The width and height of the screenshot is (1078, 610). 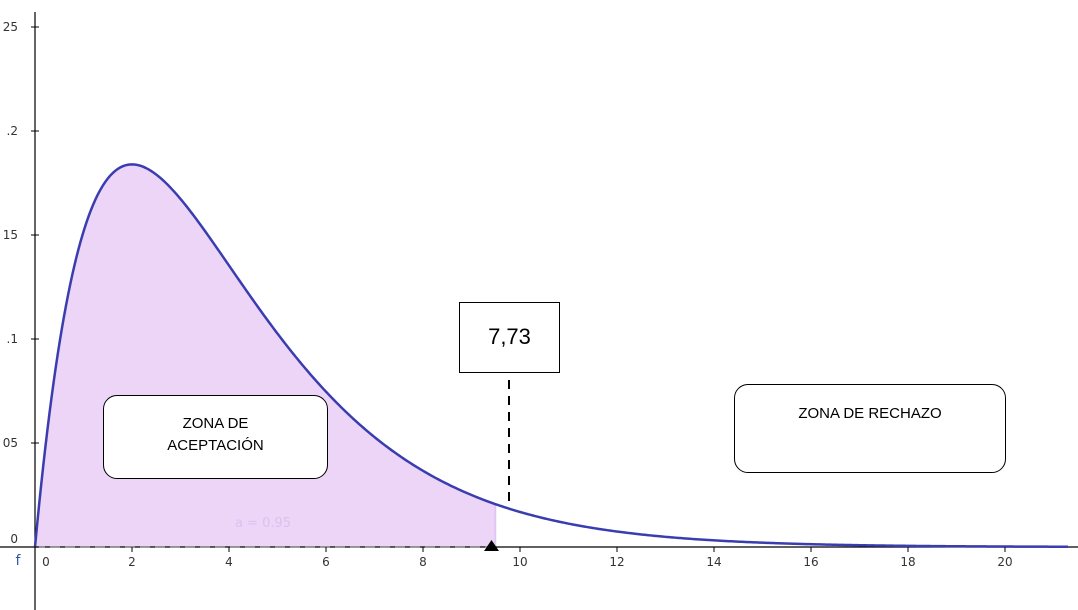 I want to click on x-tick-label: 4, so click(x=229, y=562).